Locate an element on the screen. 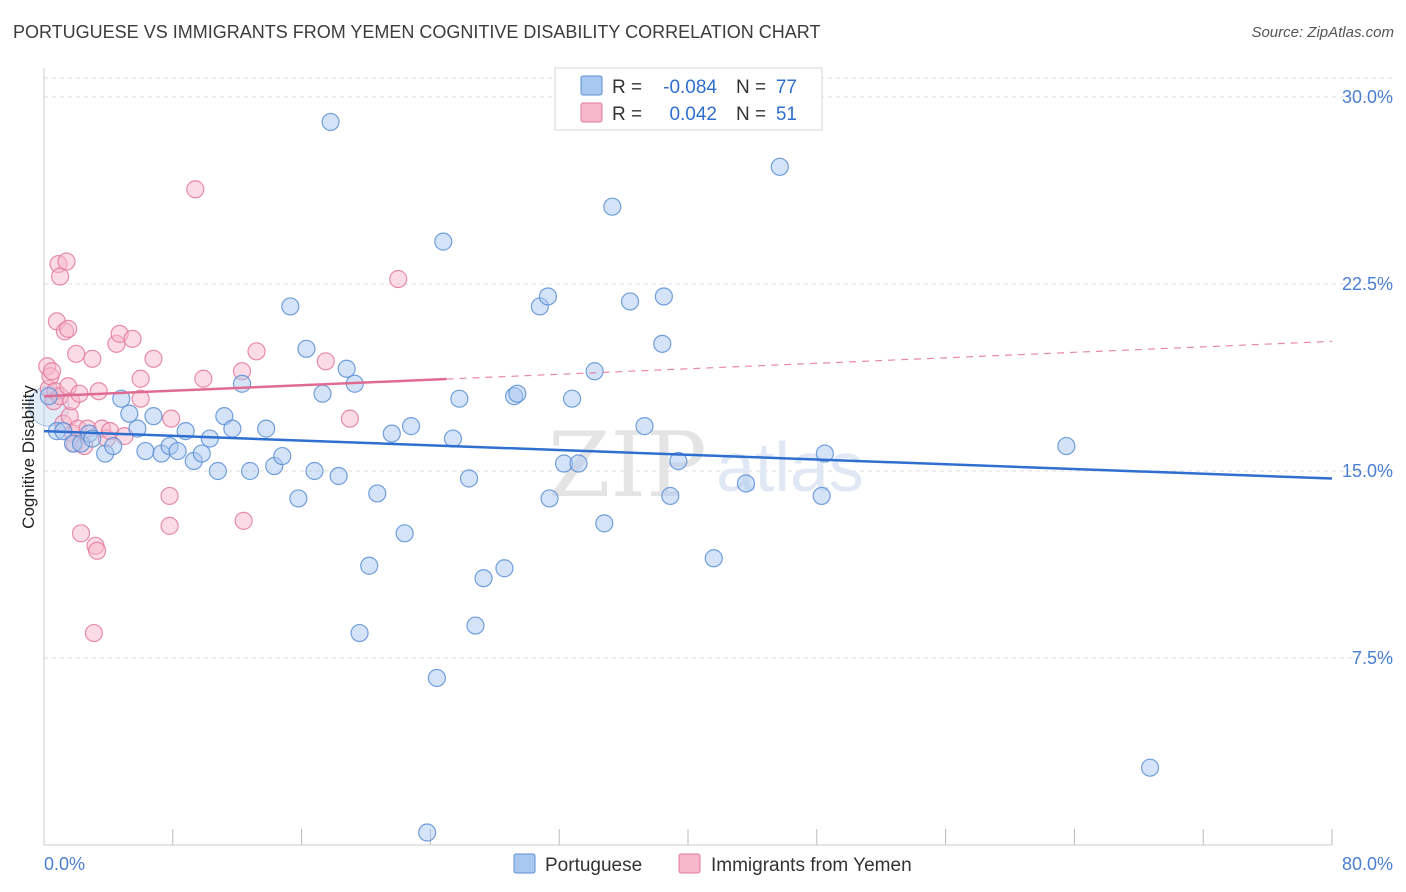 The height and width of the screenshot is (892, 1406). x-tick-label: 0.0% is located at coordinates (64, 864).